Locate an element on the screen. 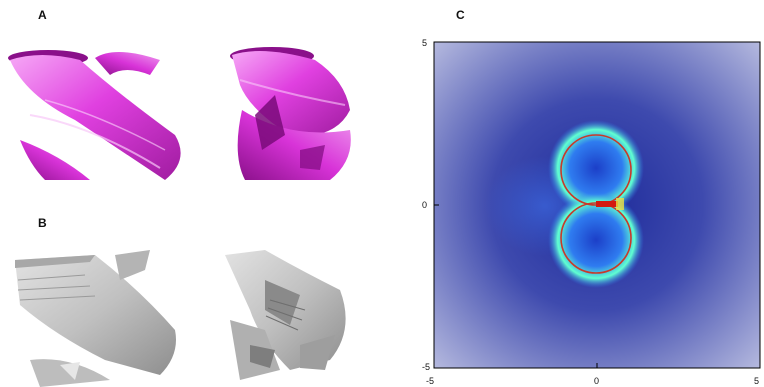  helix-left is located at coordinates (94, 115).